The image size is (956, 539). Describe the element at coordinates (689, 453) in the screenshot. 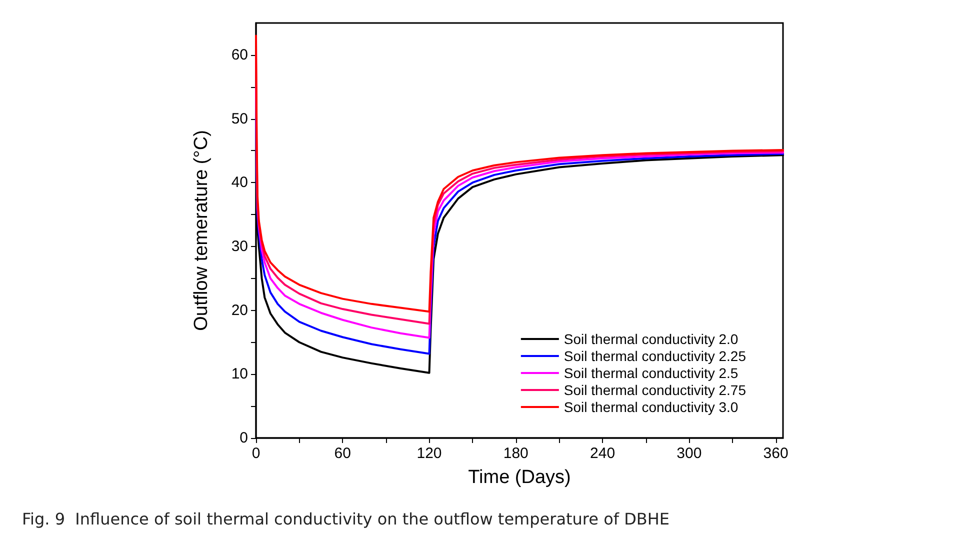

I see `x-tick-label: 300` at that location.